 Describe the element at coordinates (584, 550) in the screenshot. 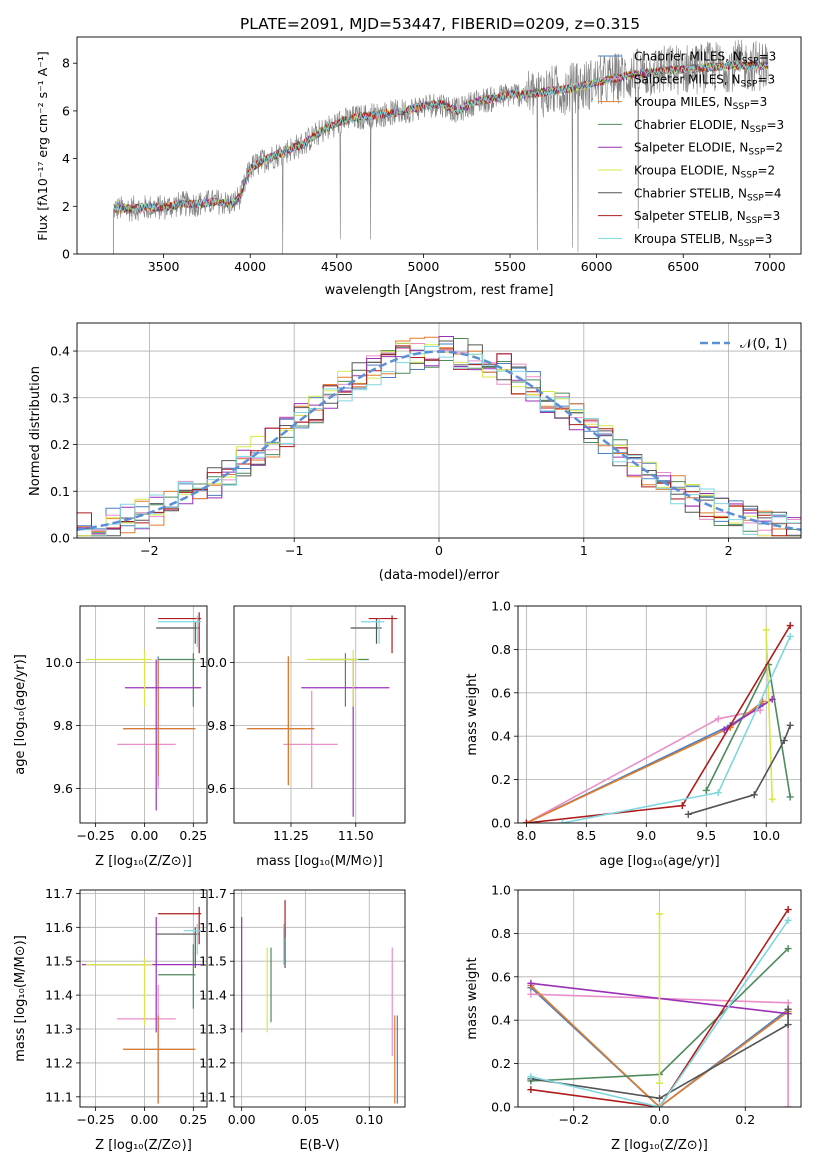

I see `x-tick-label: 1` at that location.